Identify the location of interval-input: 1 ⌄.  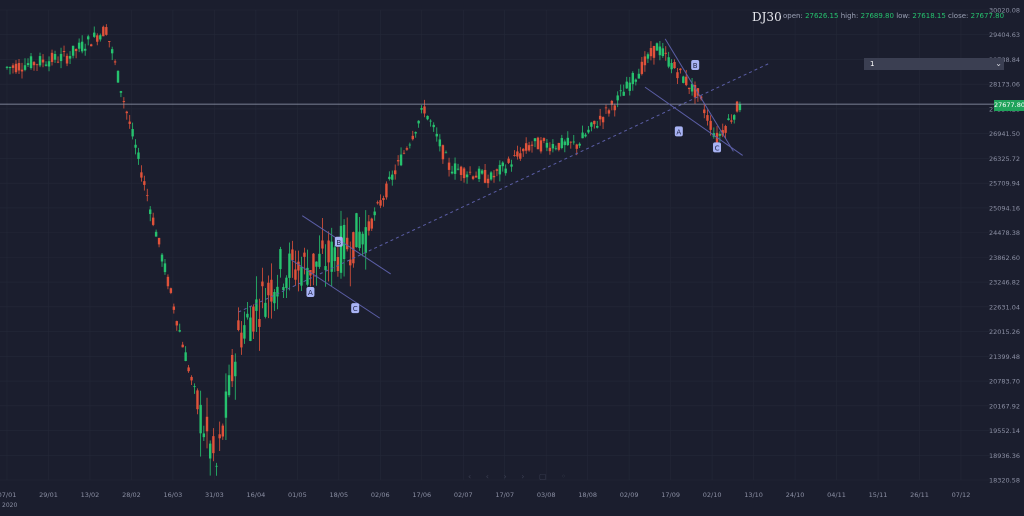
(934, 64).